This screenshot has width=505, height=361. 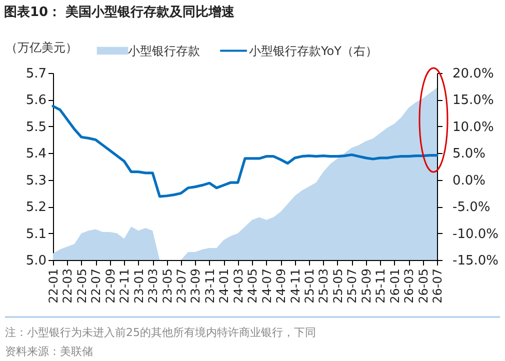 I want to click on y-tick-label: 5.7, so click(x=36, y=74).